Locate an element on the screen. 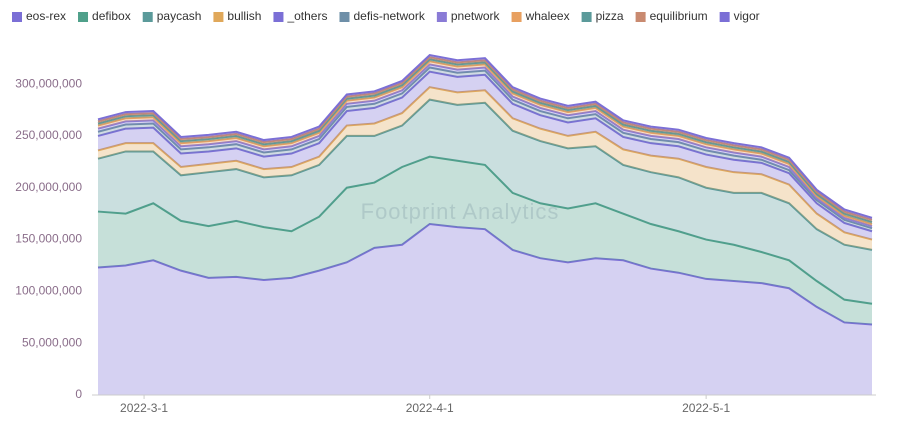  legend-label: pizza is located at coordinates (610, 16).